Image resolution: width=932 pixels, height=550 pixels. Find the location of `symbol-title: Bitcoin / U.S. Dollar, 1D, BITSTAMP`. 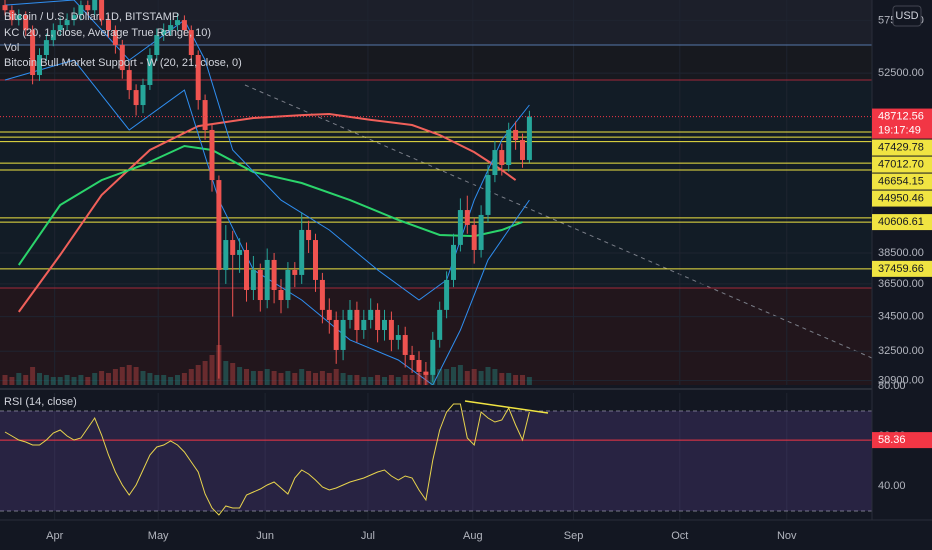

symbol-title: Bitcoin / U.S. Dollar, 1D, BITSTAMP is located at coordinates (91, 17).